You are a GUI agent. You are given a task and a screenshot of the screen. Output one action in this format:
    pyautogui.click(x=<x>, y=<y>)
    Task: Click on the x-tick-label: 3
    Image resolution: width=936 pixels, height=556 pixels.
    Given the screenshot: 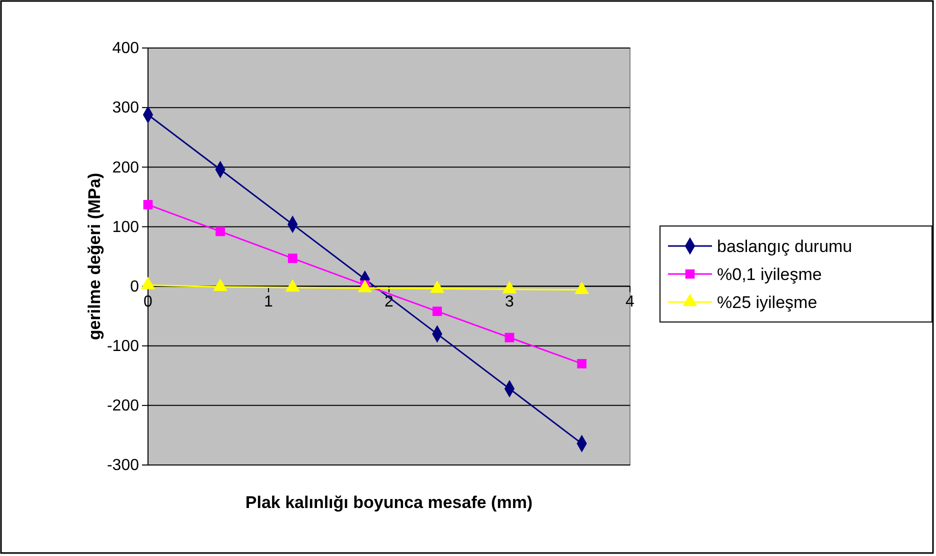 What is the action you would take?
    pyautogui.click(x=509, y=302)
    